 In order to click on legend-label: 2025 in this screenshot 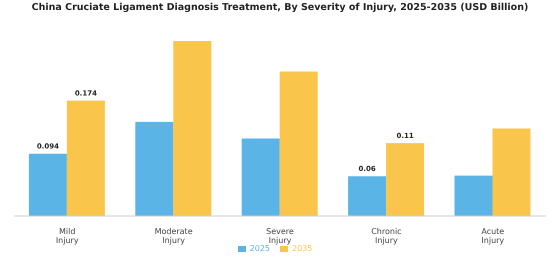, I will do `click(260, 248)`.